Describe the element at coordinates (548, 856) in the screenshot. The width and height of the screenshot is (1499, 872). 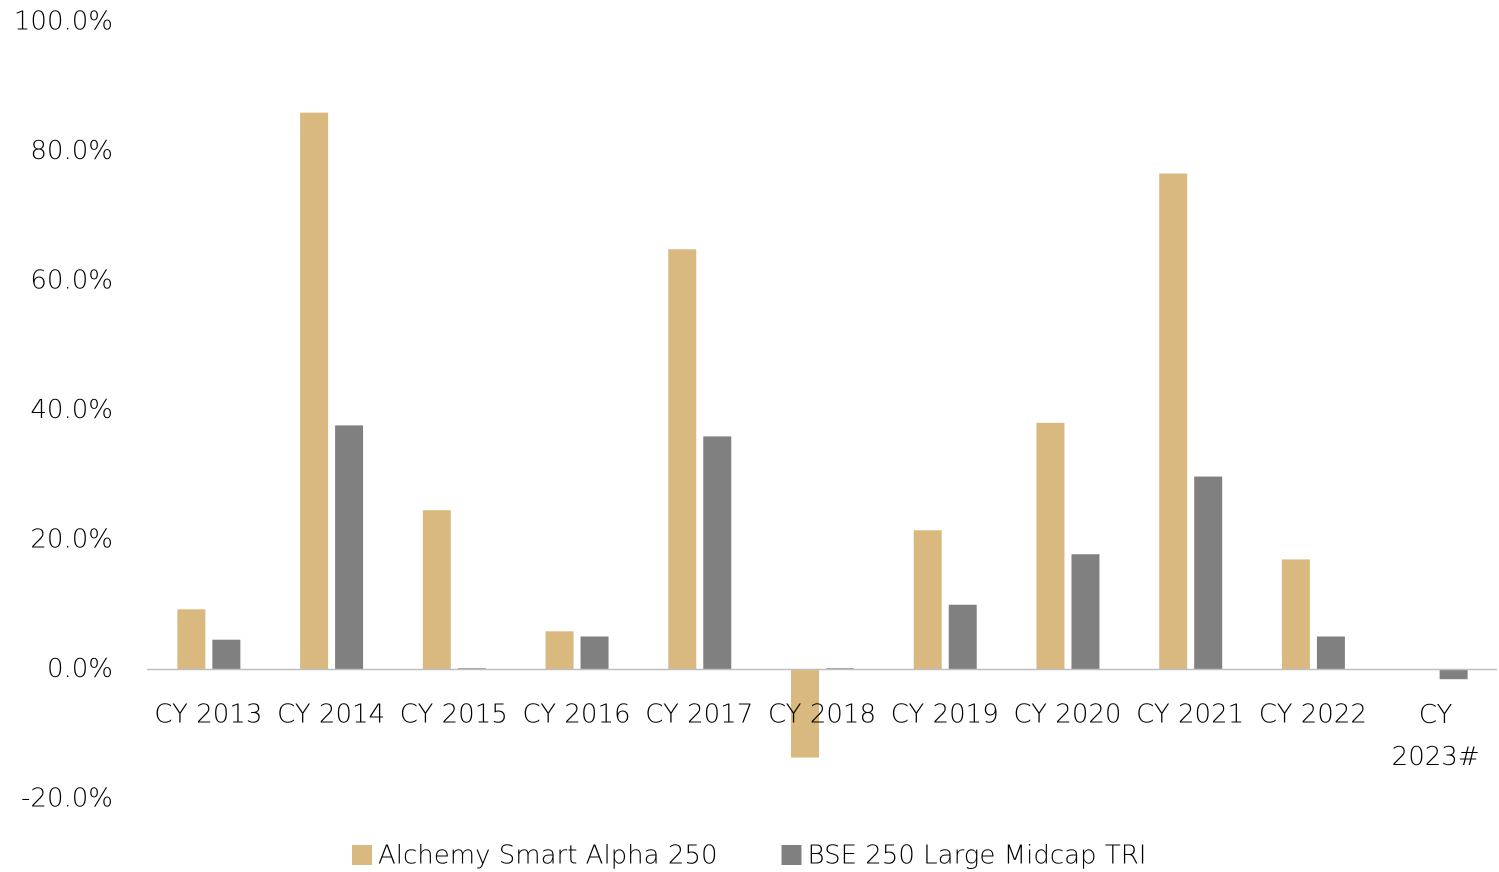
I see `legend-label: Alchemy Smart Alpha 250` at that location.